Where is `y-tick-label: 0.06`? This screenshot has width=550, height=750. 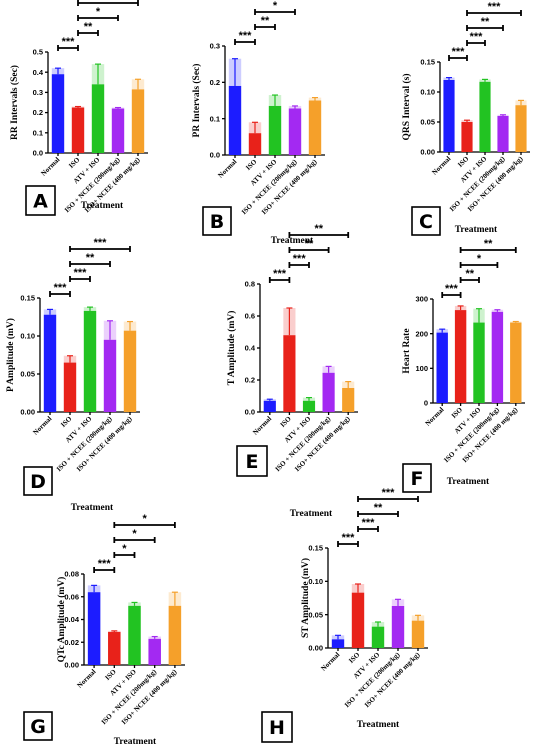
y-tick-label: 0.06 is located at coordinates (71, 596).